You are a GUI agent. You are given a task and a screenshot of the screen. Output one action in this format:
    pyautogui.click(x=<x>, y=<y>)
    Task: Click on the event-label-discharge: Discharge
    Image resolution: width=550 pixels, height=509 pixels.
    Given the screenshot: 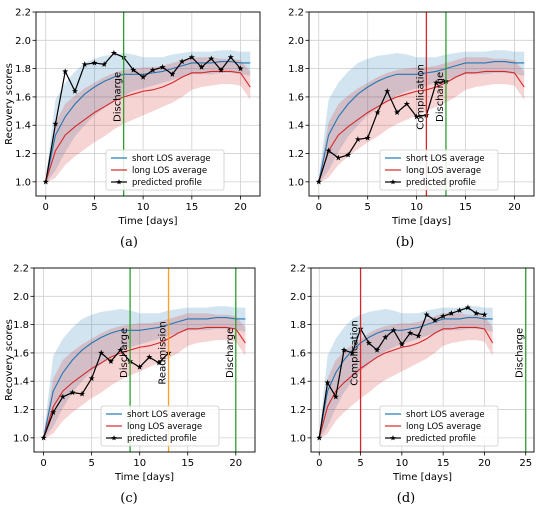 What is the action you would take?
    pyautogui.click(x=440, y=97)
    